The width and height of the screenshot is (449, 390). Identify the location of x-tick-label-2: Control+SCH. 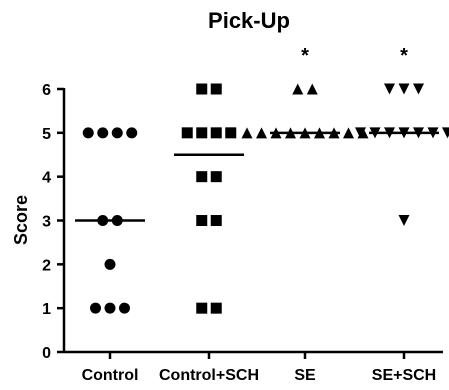
(209, 375).